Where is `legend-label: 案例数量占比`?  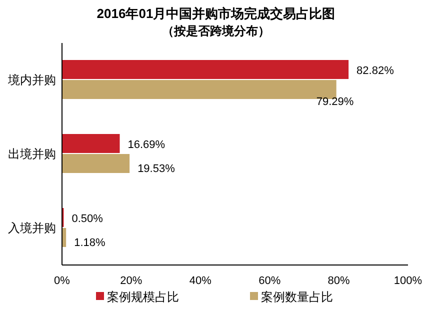
legend-label: 案例数量占比 is located at coordinates (297, 297).